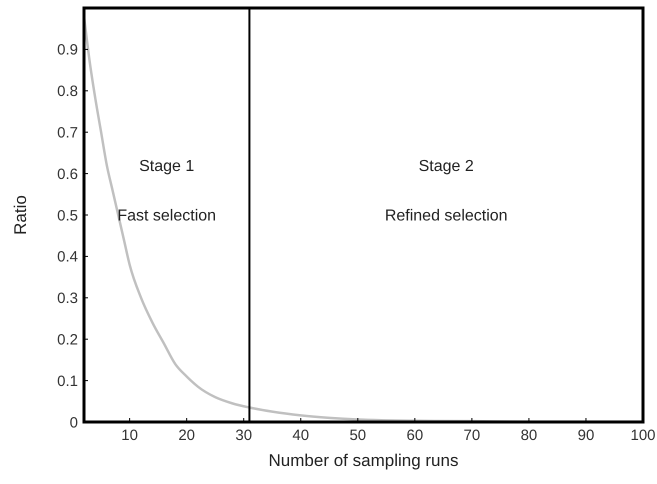 The width and height of the screenshot is (657, 484). Describe the element at coordinates (20, 215) in the screenshot. I see `y-axis-title: Ratio` at that location.